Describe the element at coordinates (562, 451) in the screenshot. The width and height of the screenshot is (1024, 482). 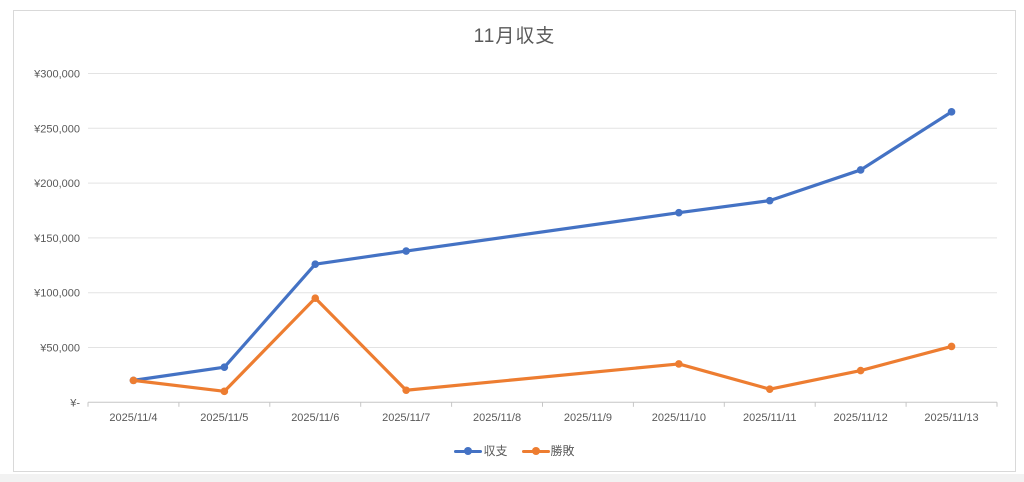
I see `legend-label-winloss: 勝敗` at that location.